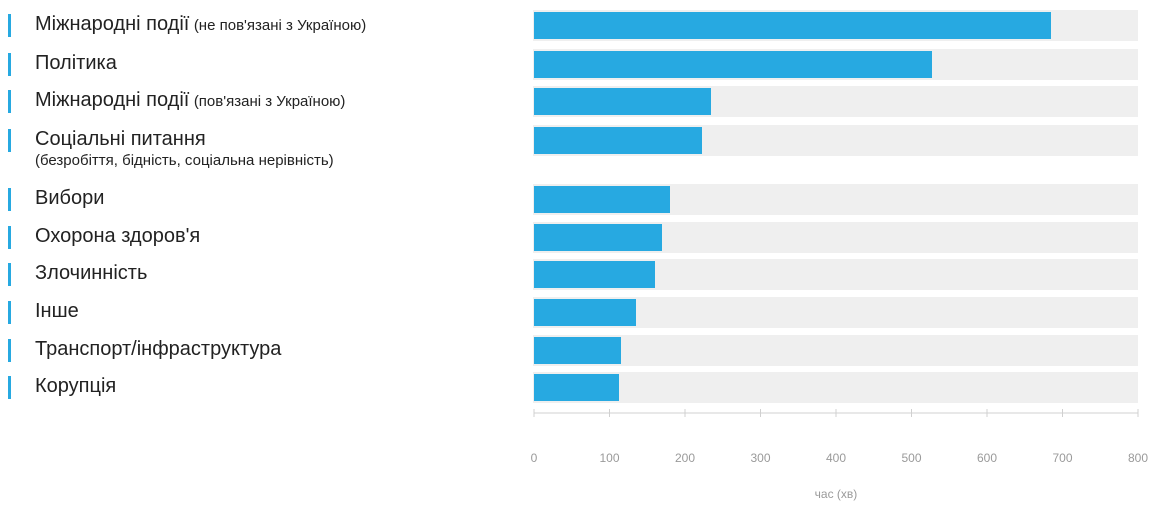  What do you see at coordinates (120, 139) in the screenshot?
I see `category-label-main: Соціальні питання` at bounding box center [120, 139].